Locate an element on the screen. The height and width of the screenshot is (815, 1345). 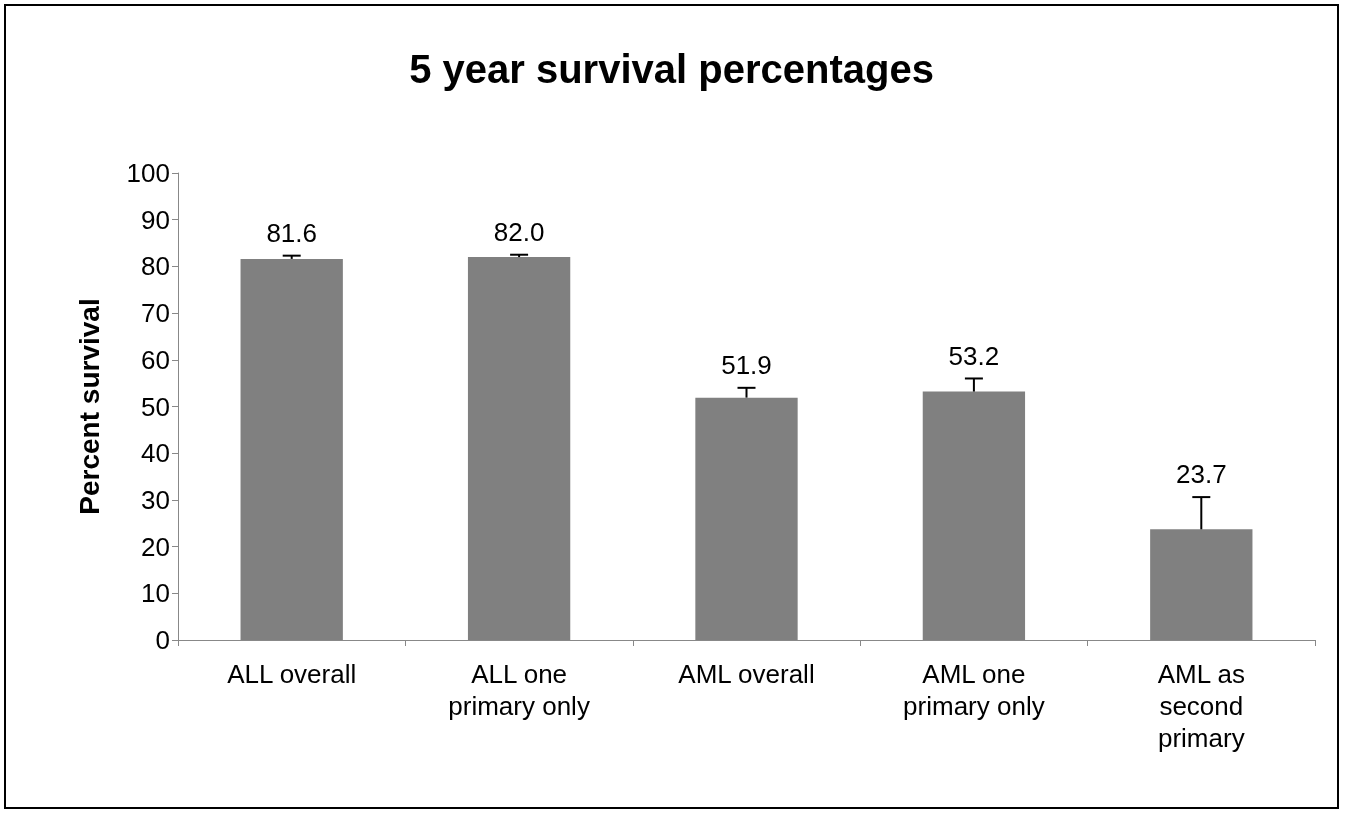
y-tick-label: 10 is located at coordinates (155, 593).